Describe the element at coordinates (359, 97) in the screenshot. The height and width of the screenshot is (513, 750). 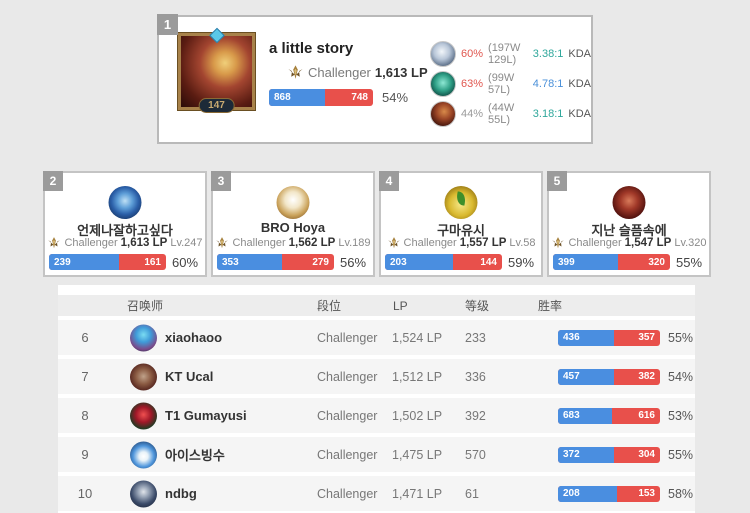
I see `losses-count: 748` at that location.